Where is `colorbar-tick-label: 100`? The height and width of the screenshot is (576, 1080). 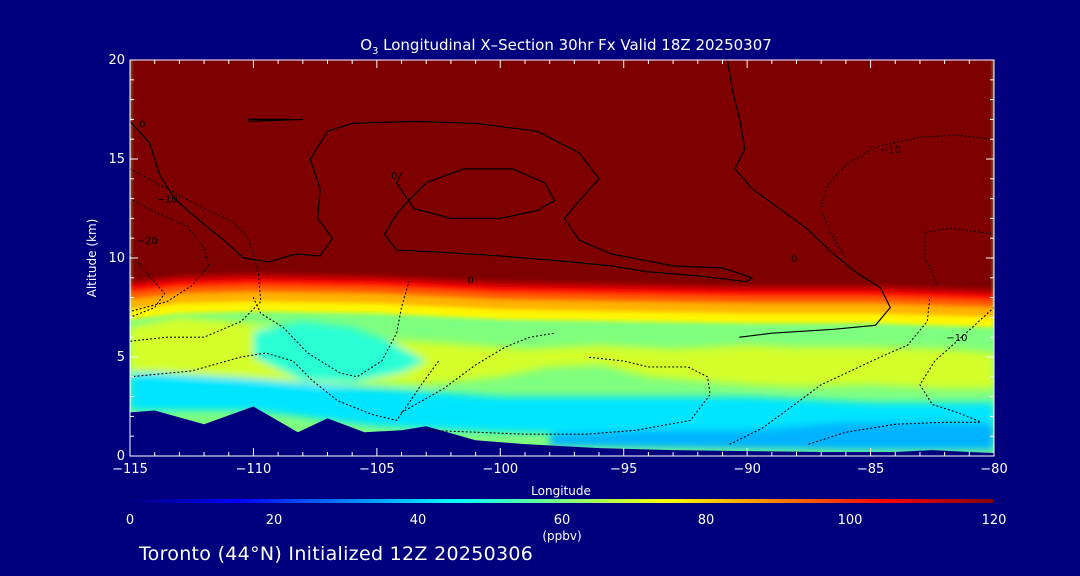 colorbar-tick-label: 100 is located at coordinates (850, 520).